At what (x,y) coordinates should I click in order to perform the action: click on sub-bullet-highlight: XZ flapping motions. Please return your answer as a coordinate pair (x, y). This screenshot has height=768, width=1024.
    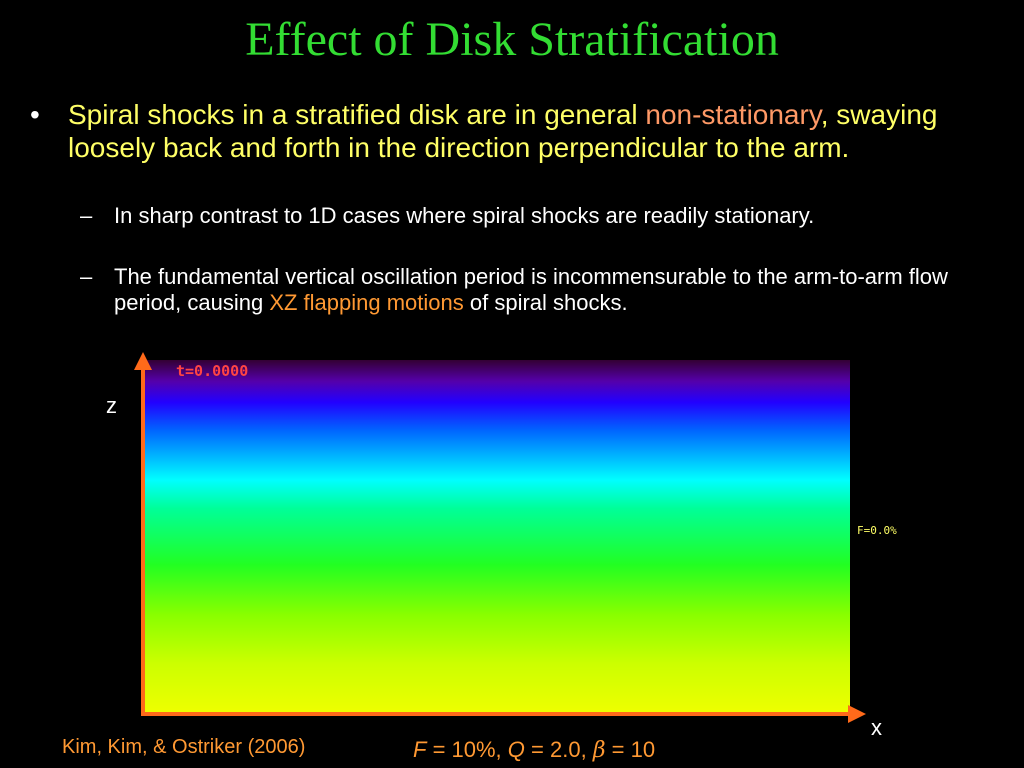
    Looking at the image, I should click on (366, 302).